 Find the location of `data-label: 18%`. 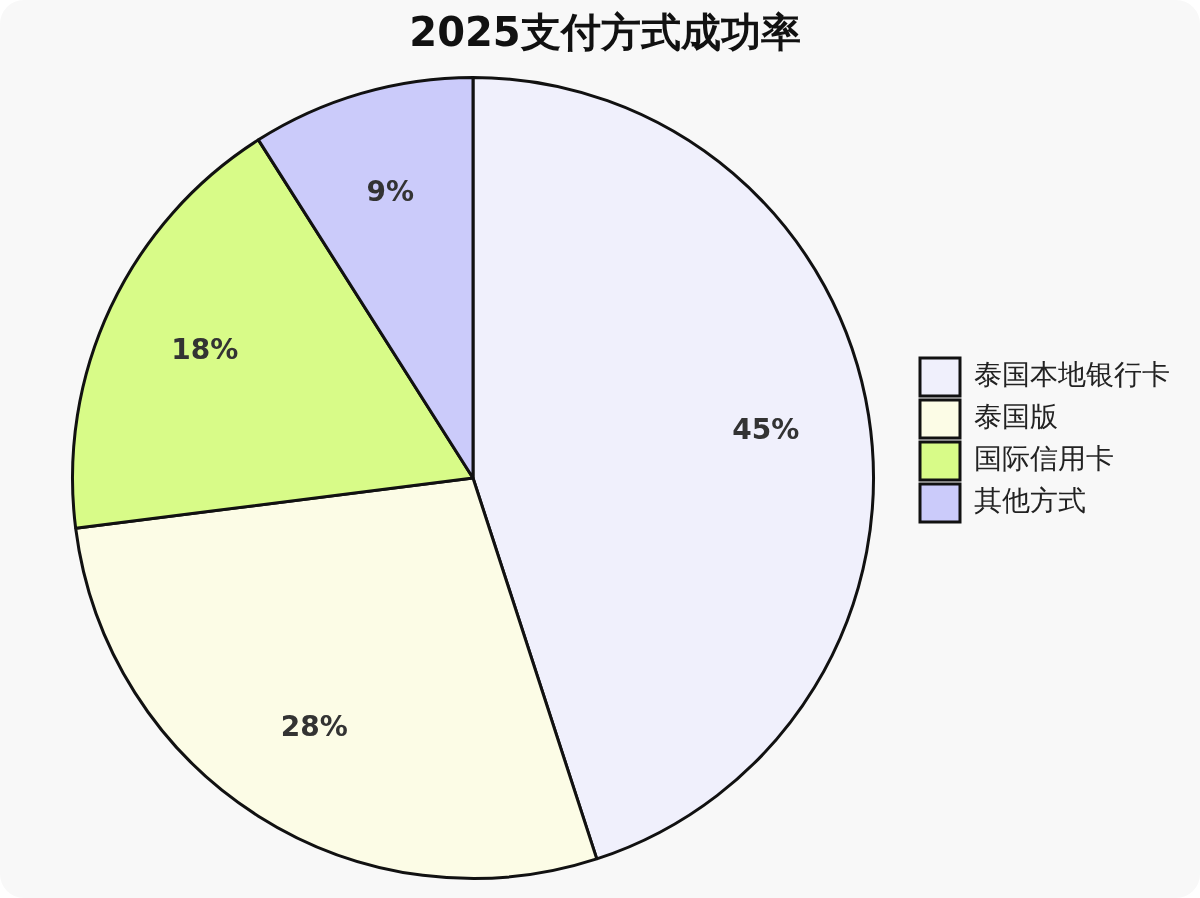

data-label: 18% is located at coordinates (205, 350).